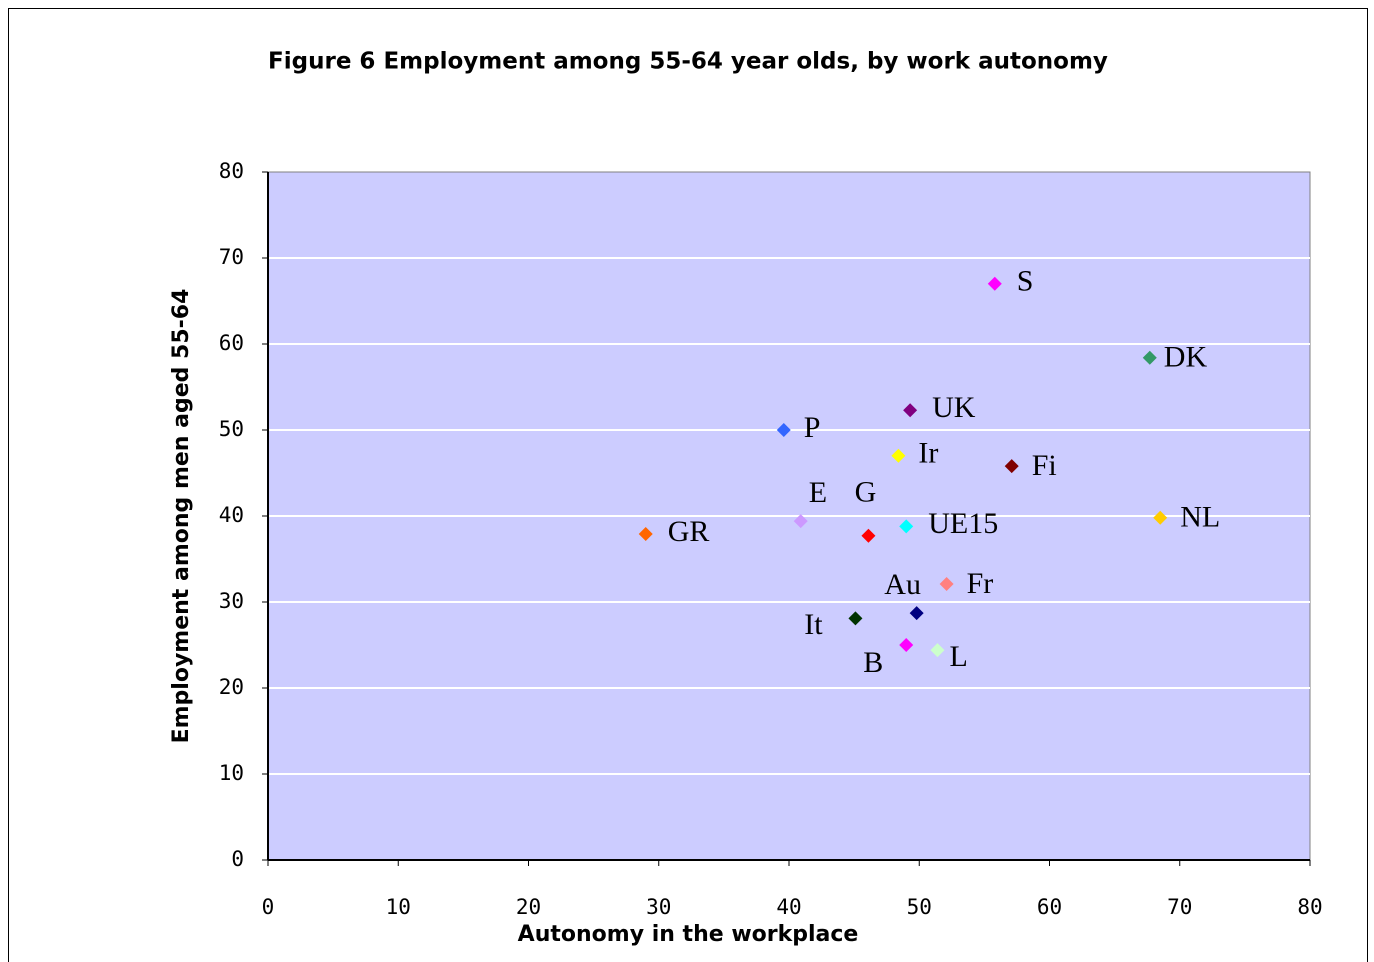 The image size is (1374, 962). I want to click on y-tick-label: 70, so click(231, 257).